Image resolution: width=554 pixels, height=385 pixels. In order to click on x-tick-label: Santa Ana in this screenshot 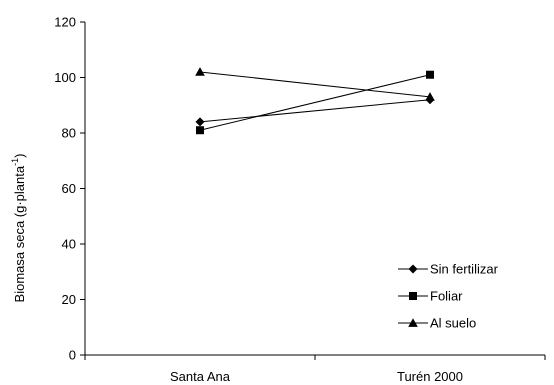, I will do `click(200, 376)`.